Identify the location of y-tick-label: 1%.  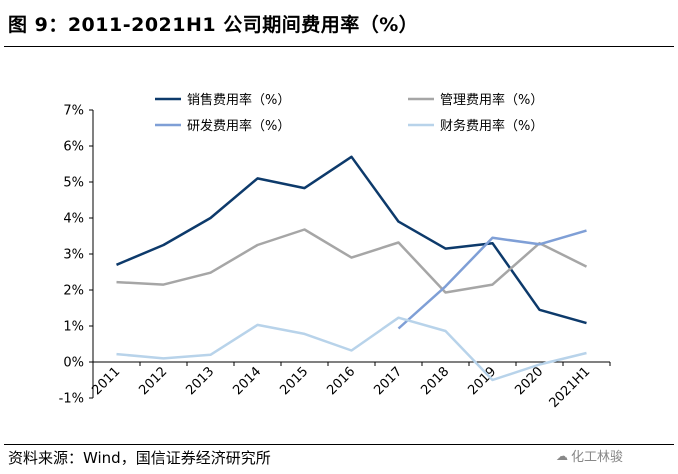
(73, 327).